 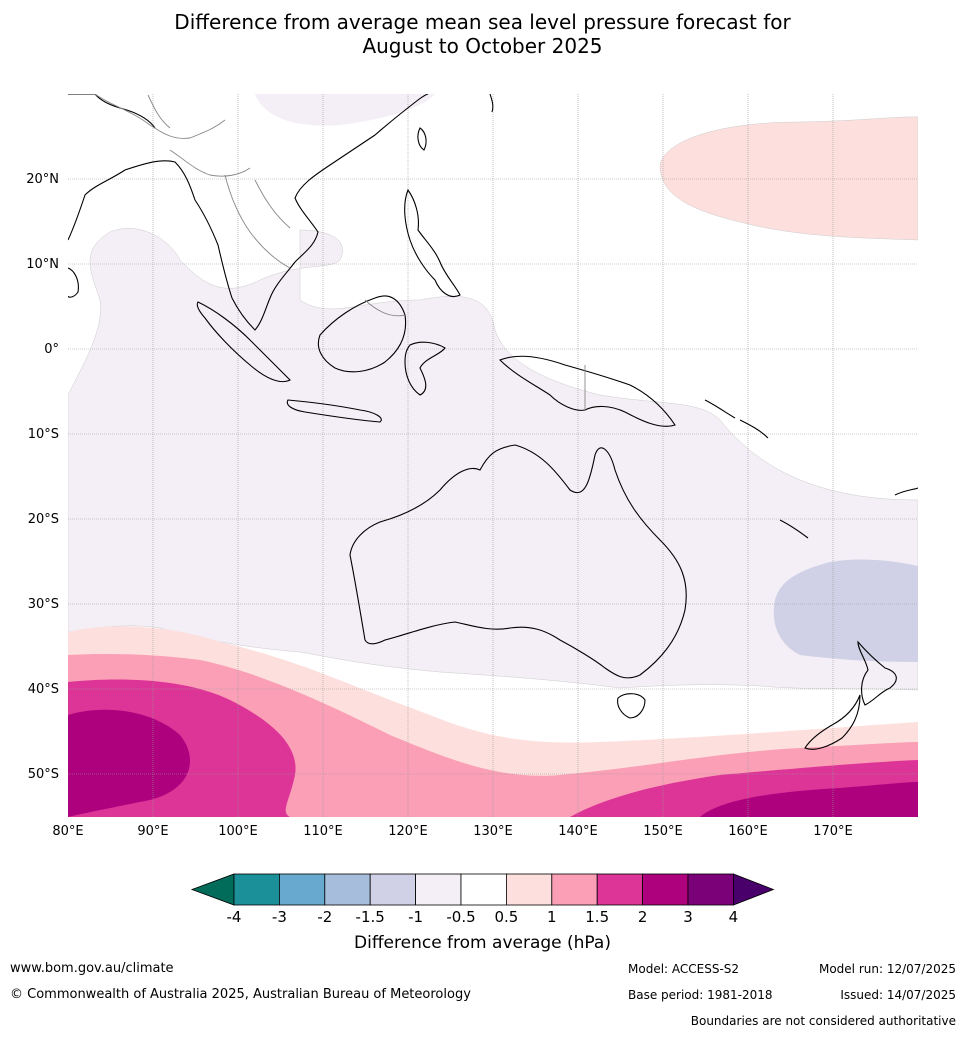 I want to click on lon-label-150e: 150°E, so click(x=663, y=831).